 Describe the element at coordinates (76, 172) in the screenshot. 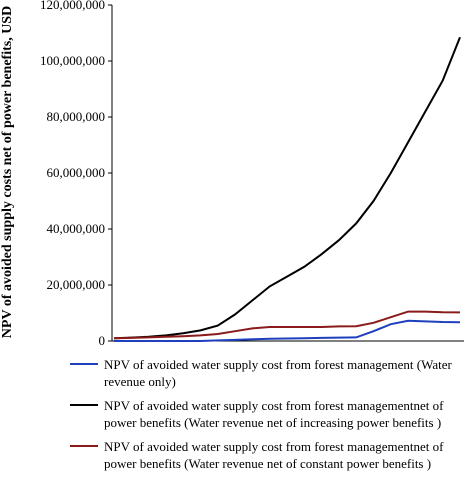

I see `y-tick-label: 60,000,000` at that location.